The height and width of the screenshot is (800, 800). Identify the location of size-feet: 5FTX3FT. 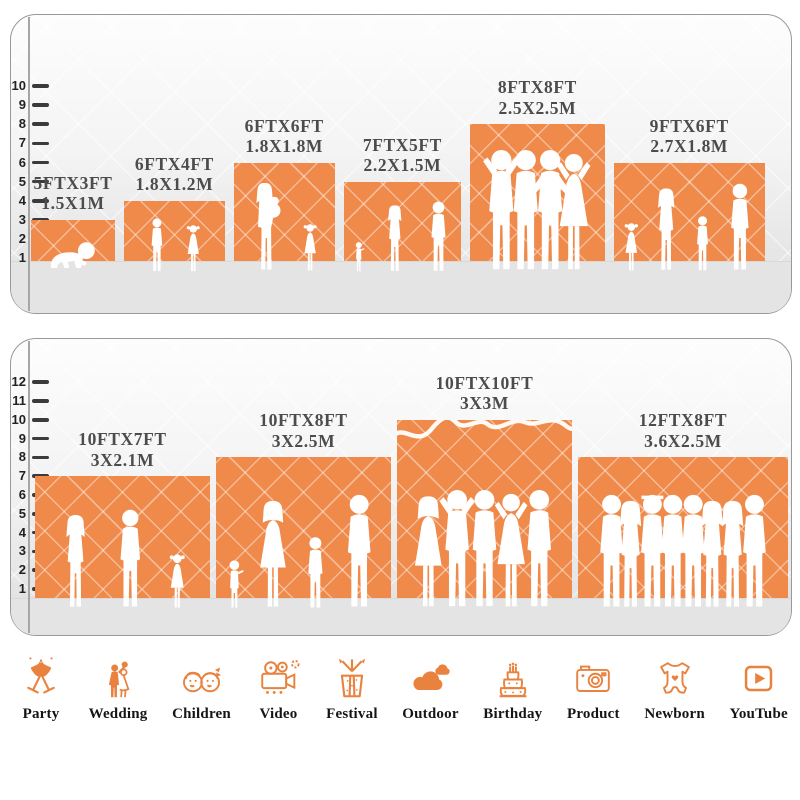
(73, 182).